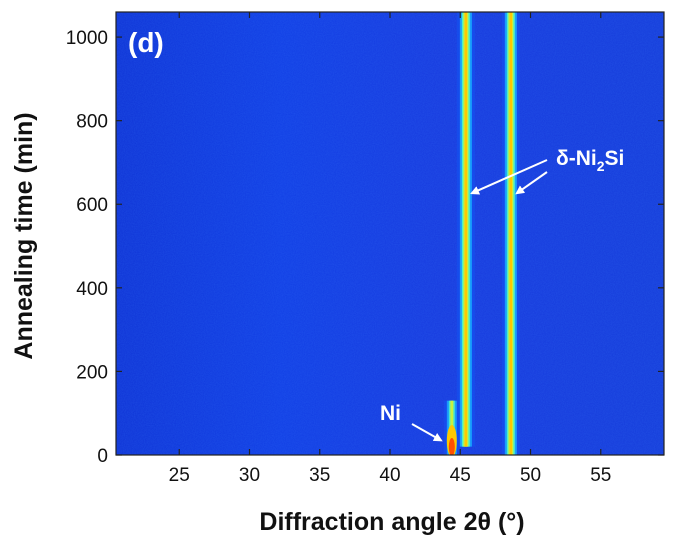 The image size is (680, 538). What do you see at coordinates (451, 446) in the screenshot?
I see `ni-peak-core` at bounding box center [451, 446].